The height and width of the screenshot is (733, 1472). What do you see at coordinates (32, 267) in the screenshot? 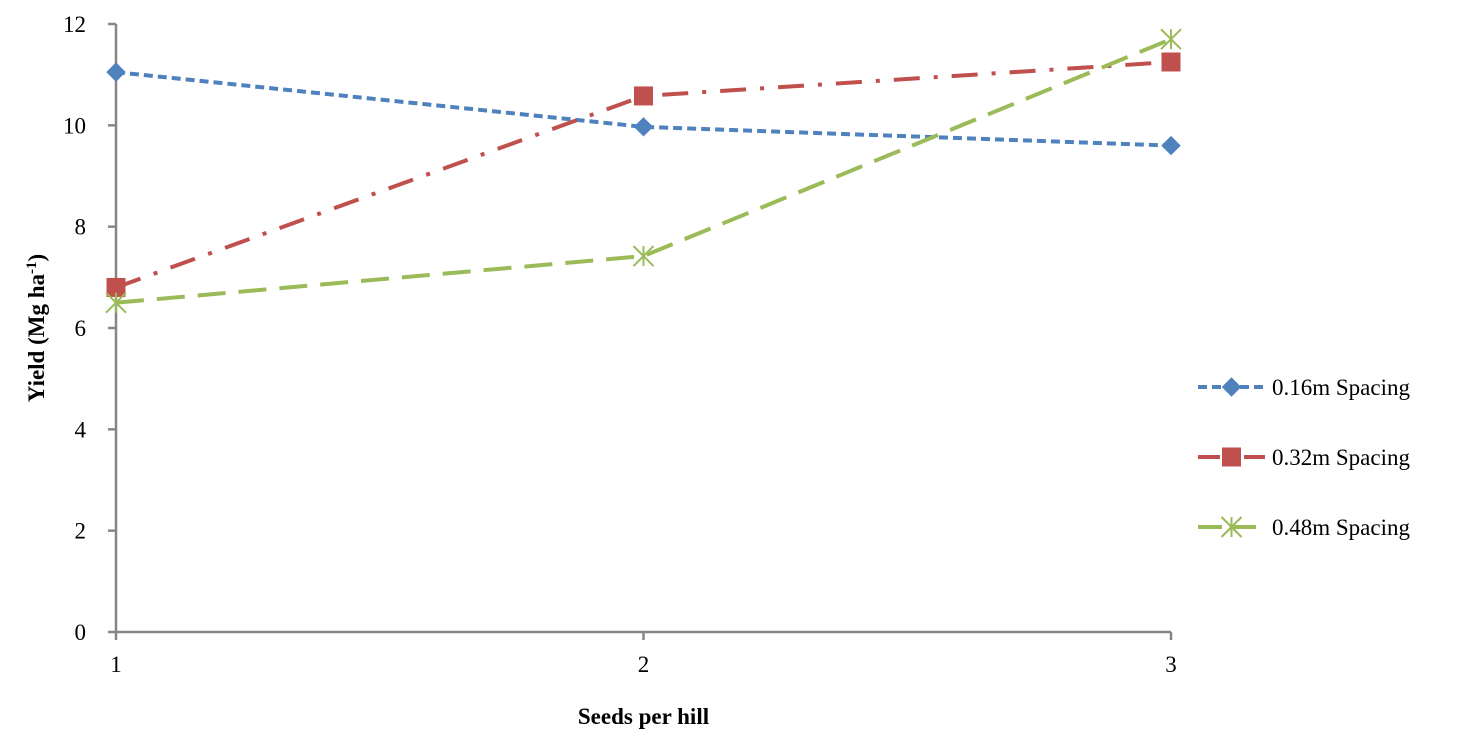
I see `y-axis-title-superscript: -1` at bounding box center [32, 267].